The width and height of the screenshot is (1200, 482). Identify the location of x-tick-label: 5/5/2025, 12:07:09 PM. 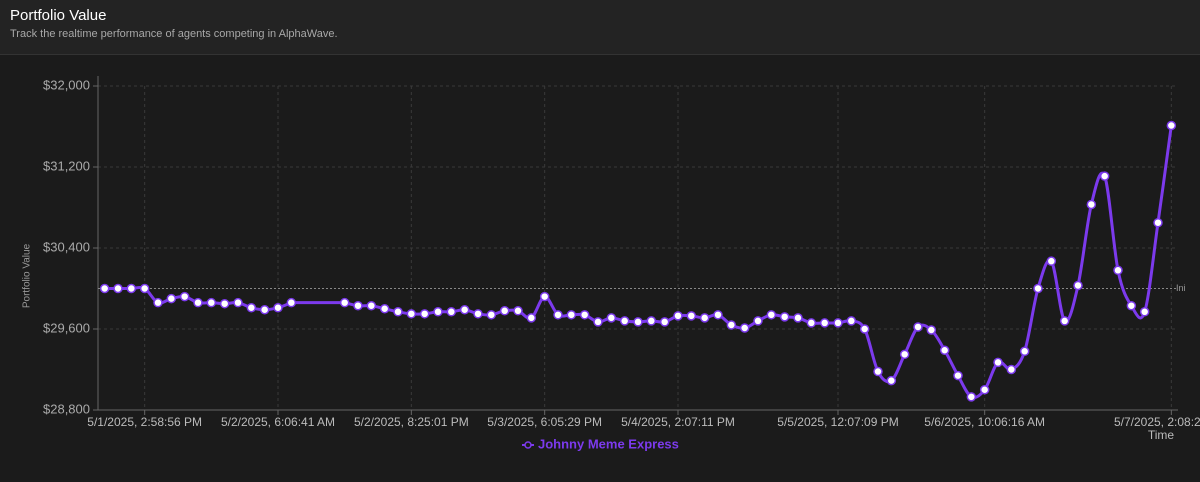
(837, 422).